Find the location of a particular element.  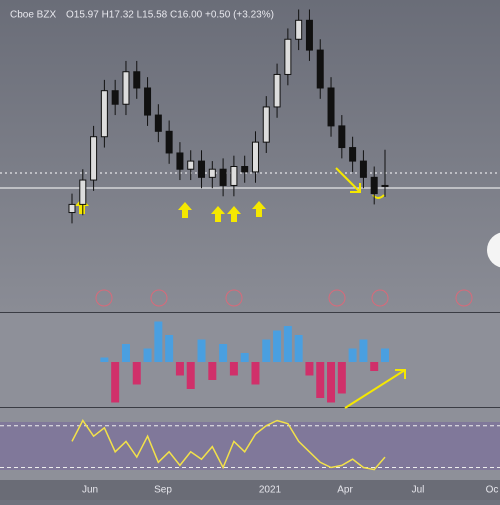

annotations is located at coordinates (370, 288).